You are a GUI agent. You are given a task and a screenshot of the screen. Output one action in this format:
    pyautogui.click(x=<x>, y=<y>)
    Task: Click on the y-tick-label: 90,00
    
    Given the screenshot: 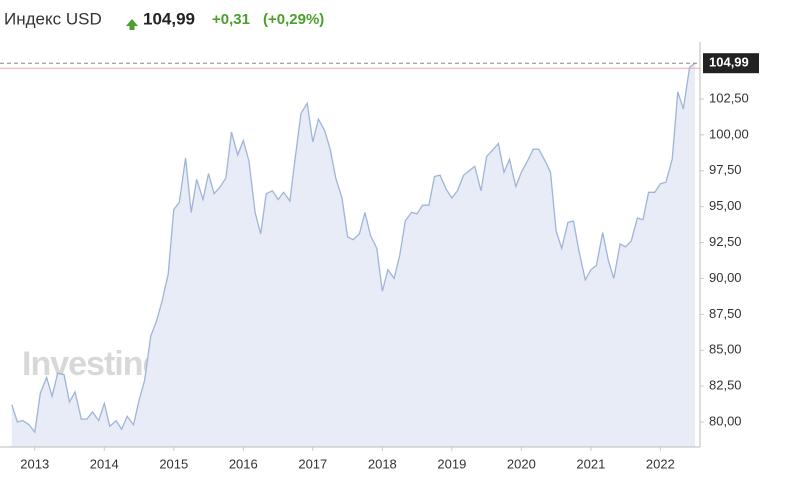 What is the action you would take?
    pyautogui.click(x=725, y=277)
    